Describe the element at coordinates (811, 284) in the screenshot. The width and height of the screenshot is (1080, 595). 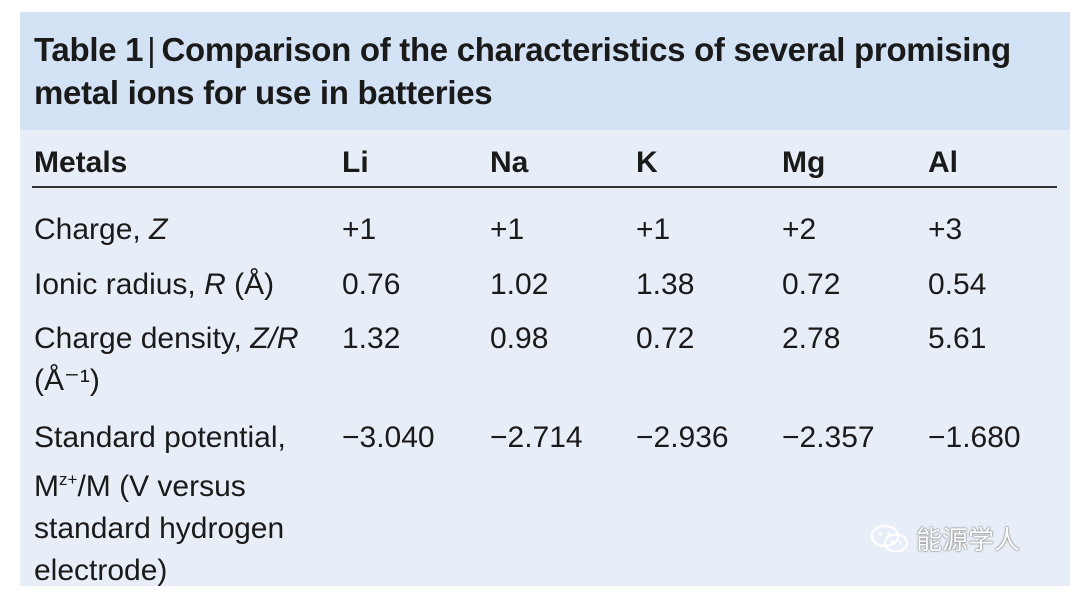
I see `cell-radius-mg: 0.72` at that location.